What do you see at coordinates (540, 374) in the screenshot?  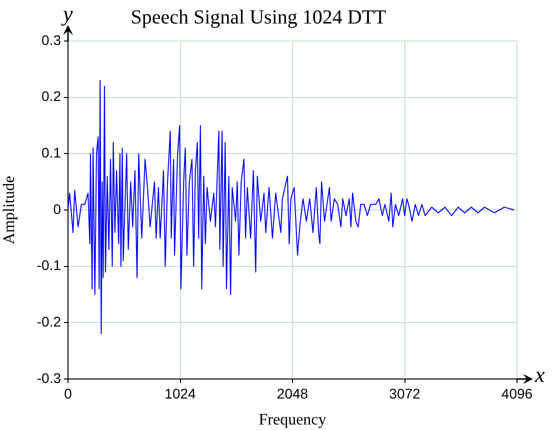 I see `text: x` at bounding box center [540, 374].